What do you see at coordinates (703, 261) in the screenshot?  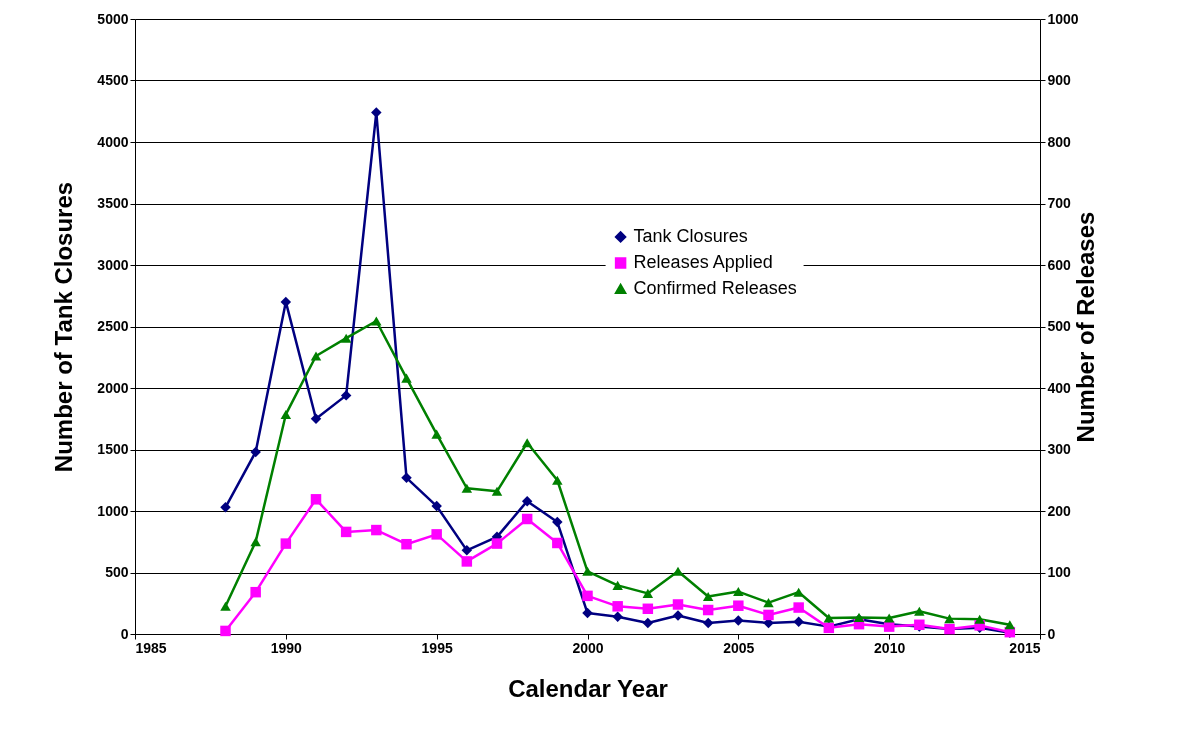 I see `legend-label: Releases Applied` at bounding box center [703, 261].